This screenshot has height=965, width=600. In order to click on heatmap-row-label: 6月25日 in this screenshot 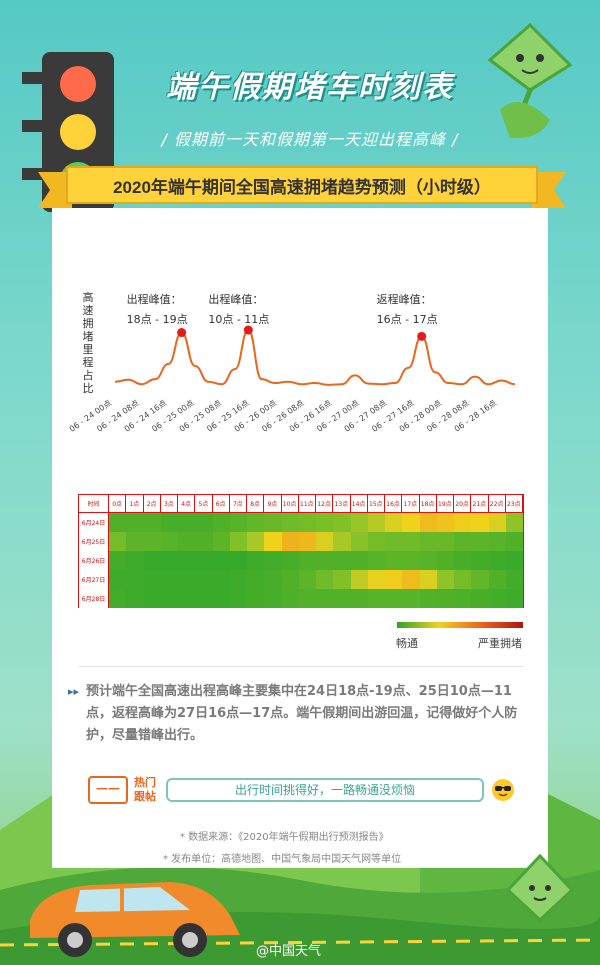, I will do `click(94, 541)`.